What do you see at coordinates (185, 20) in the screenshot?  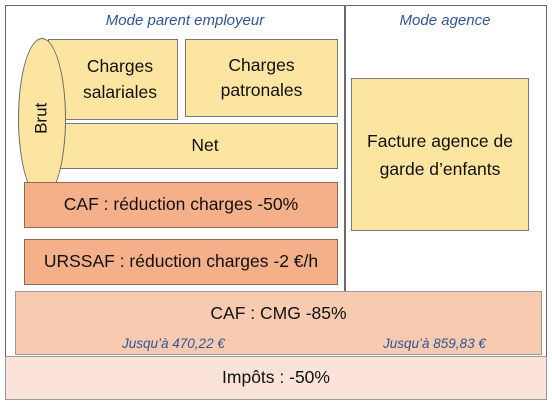 I see `header-parent-employeur: Mode parent employeur` at bounding box center [185, 20].